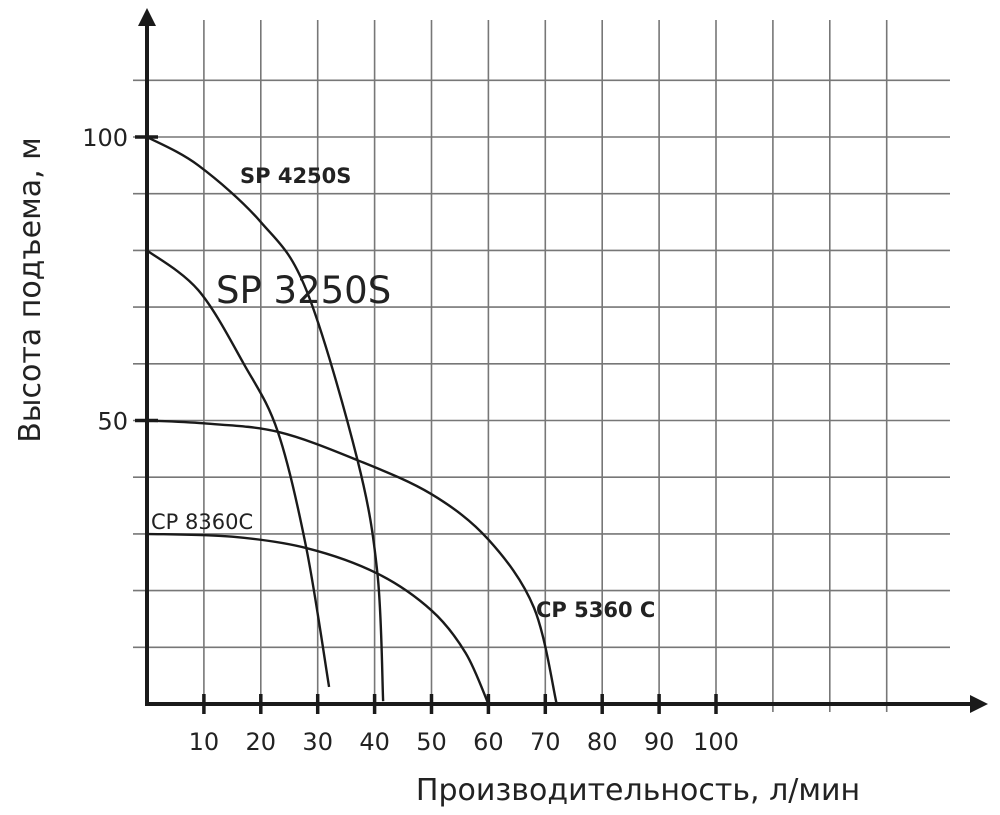 This screenshot has width=1000, height=815. I want to click on x-tick-label: 60, so click(488, 742).